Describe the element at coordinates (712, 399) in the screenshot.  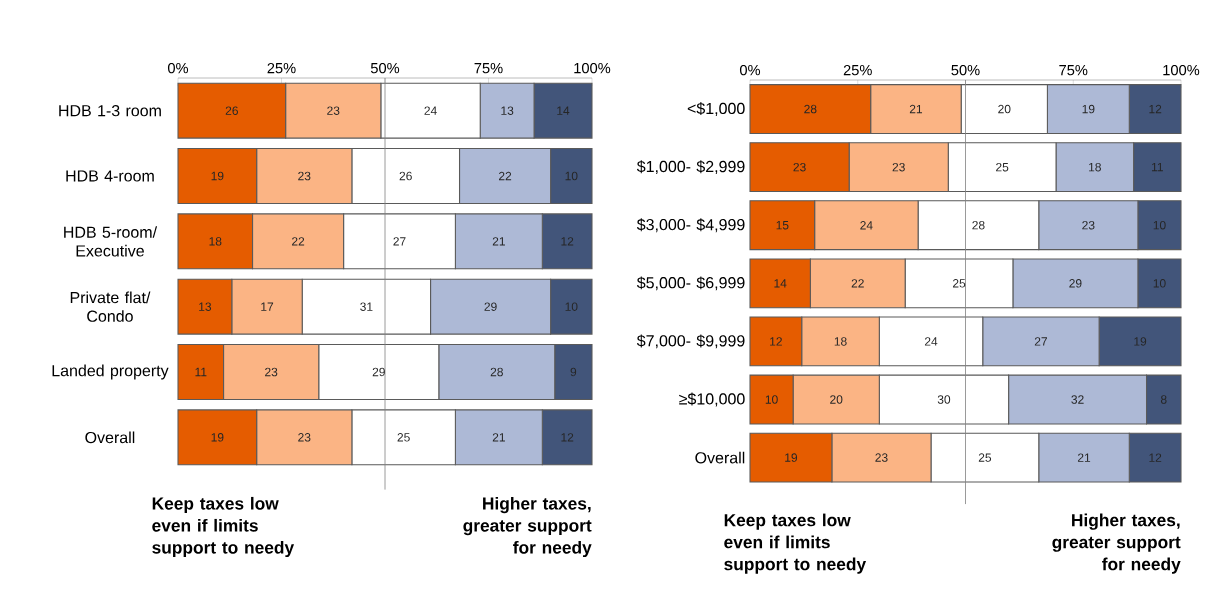
I see `y-tick-label: ≥$10,000` at that location.